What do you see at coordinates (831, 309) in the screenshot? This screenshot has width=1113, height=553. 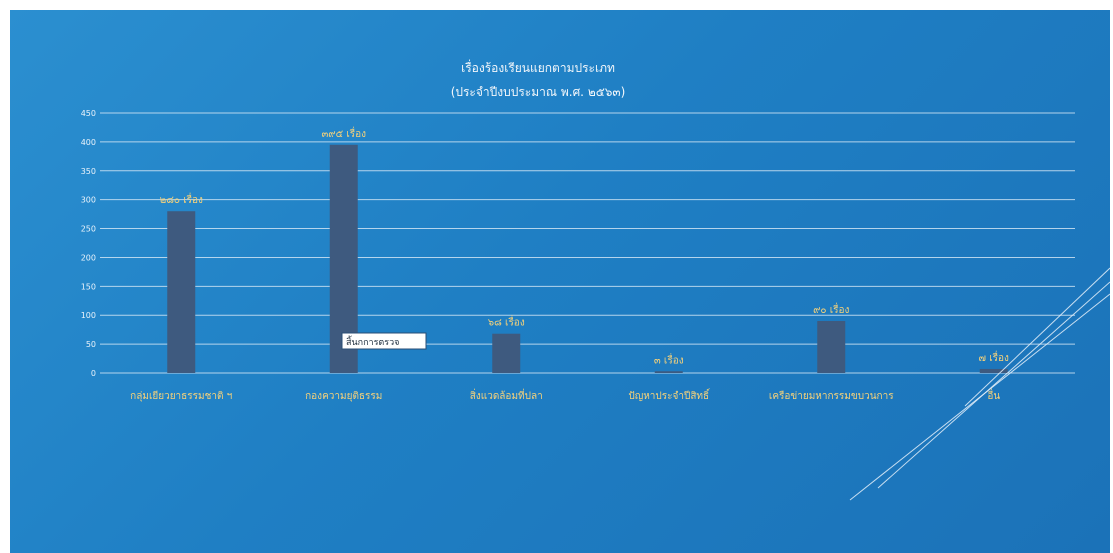 I see `data-label: ๙๐ เรื่อง` at bounding box center [831, 309].